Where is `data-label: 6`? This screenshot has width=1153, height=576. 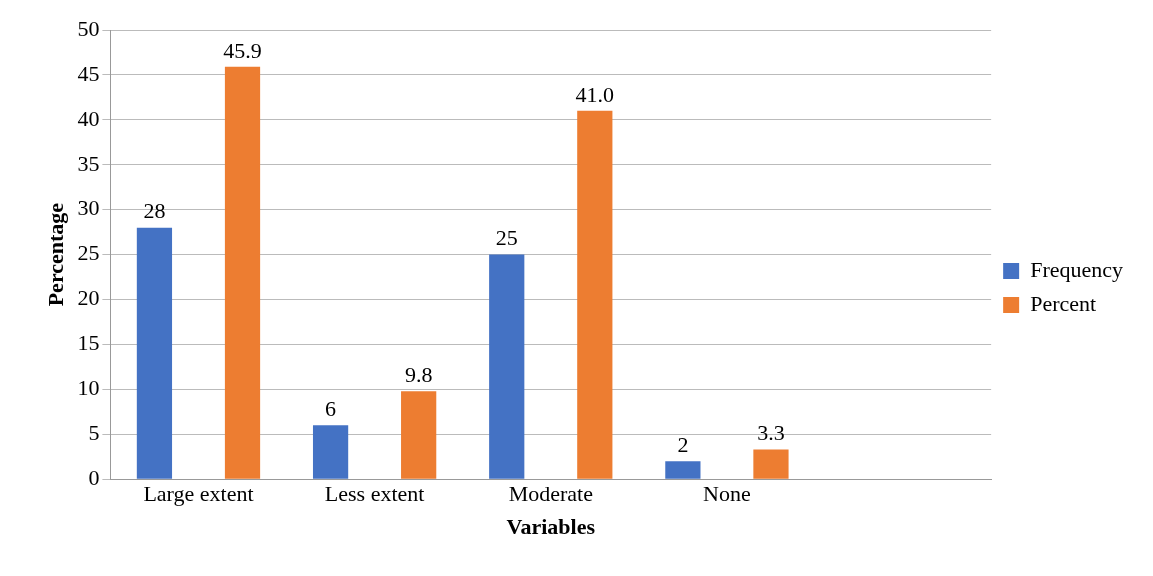
data-label: 6 is located at coordinates (331, 409).